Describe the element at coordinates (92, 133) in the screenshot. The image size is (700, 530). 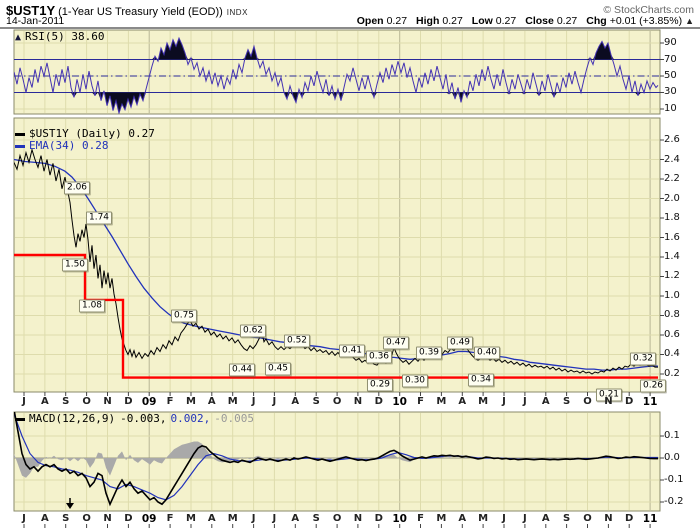
I see `price-legend-label: $UST1Y (Daily) 0.27` at that location.